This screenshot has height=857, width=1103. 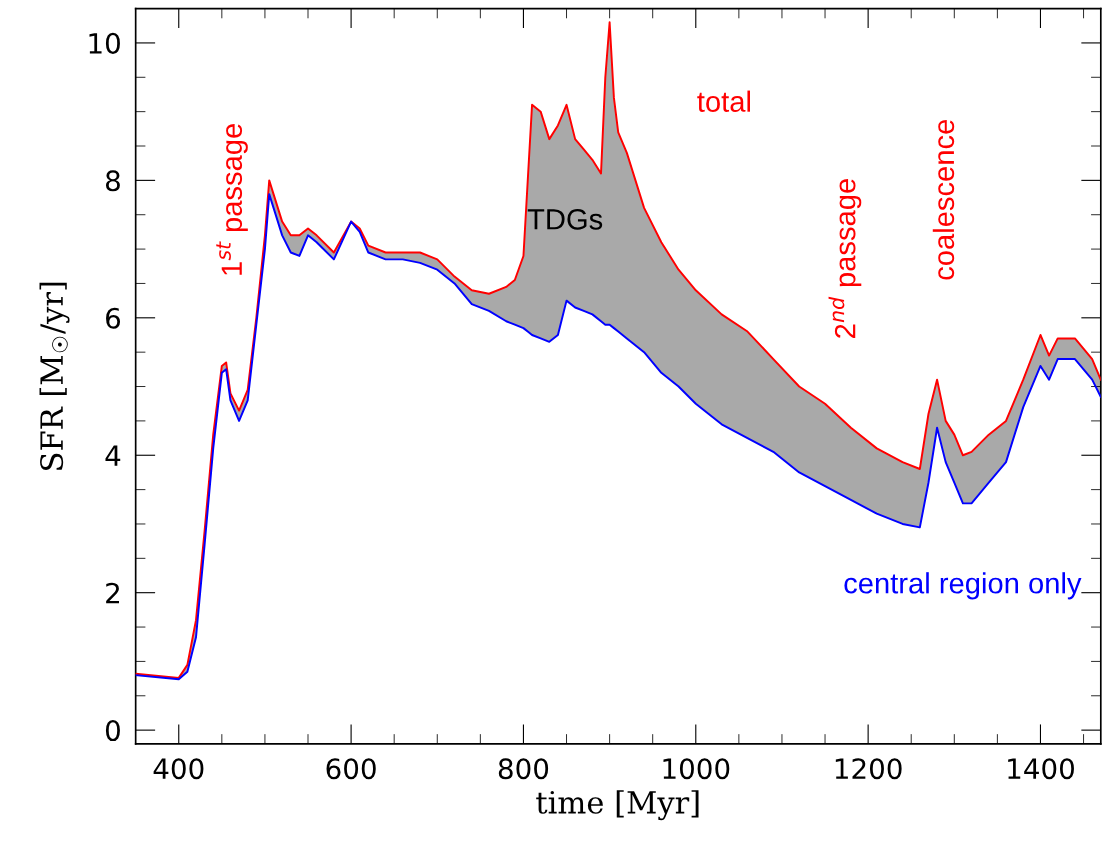 I want to click on y-tick-label: 6, so click(x=113, y=318).